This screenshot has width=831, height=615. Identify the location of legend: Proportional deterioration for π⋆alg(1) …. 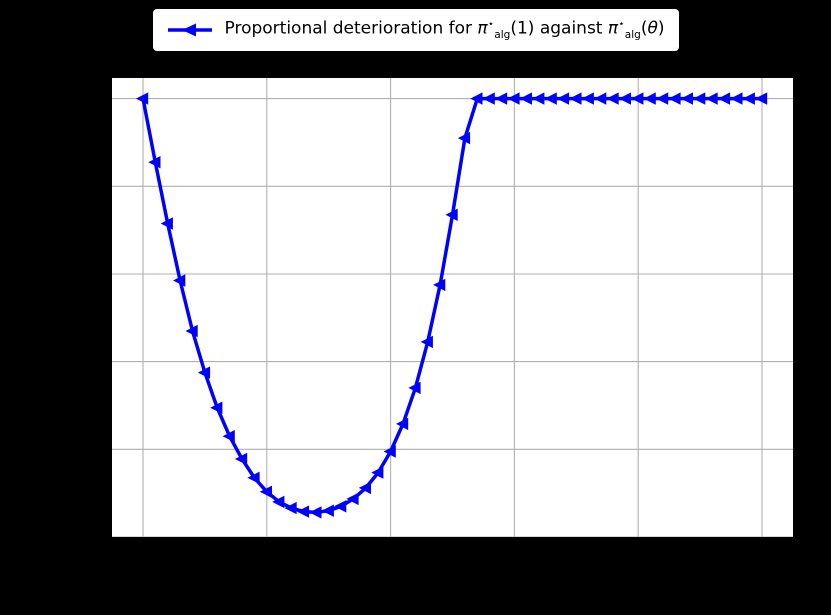
(415, 30).